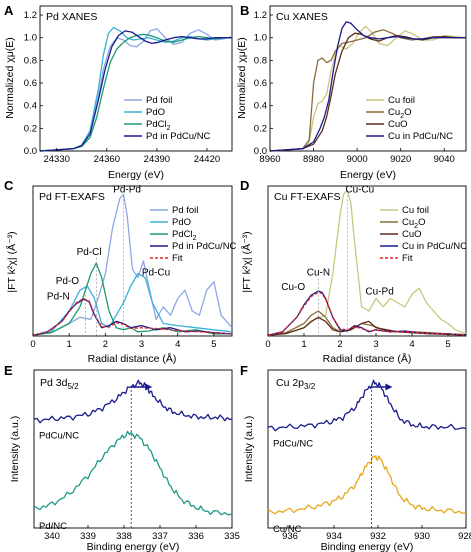  What do you see at coordinates (68, 281) in the screenshot?
I see `peak-label-c-2: Pd-O` at bounding box center [68, 281].